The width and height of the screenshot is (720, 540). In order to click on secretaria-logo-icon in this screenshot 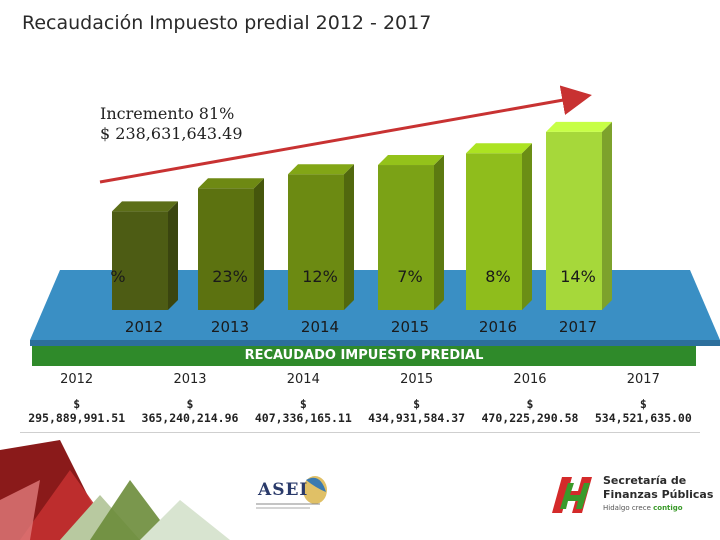, I will do `click(572, 495)`.